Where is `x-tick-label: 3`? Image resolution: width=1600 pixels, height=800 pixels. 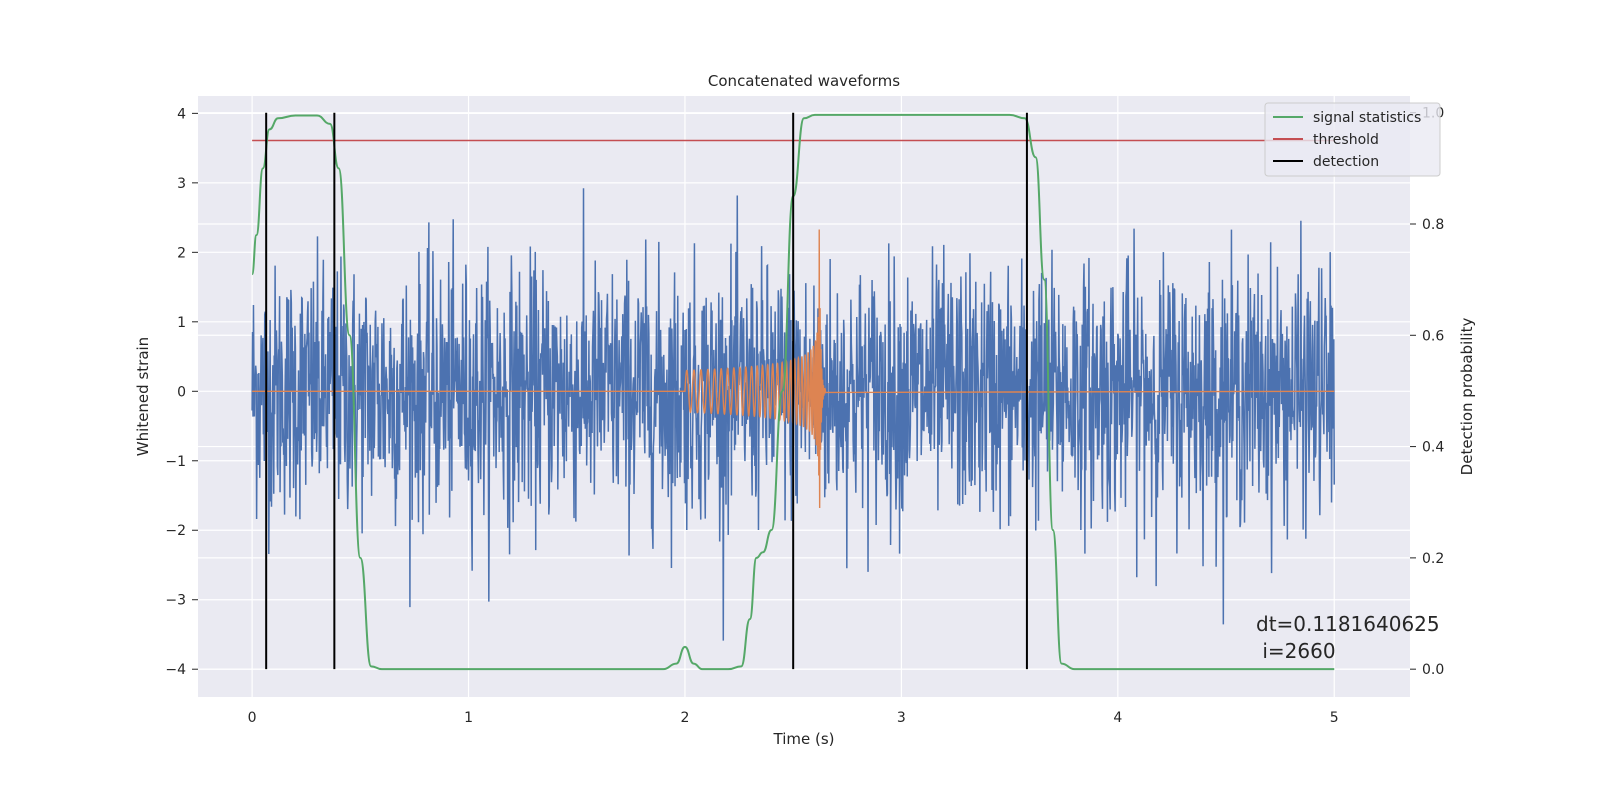 x-tick-label: 3 is located at coordinates (901, 718).